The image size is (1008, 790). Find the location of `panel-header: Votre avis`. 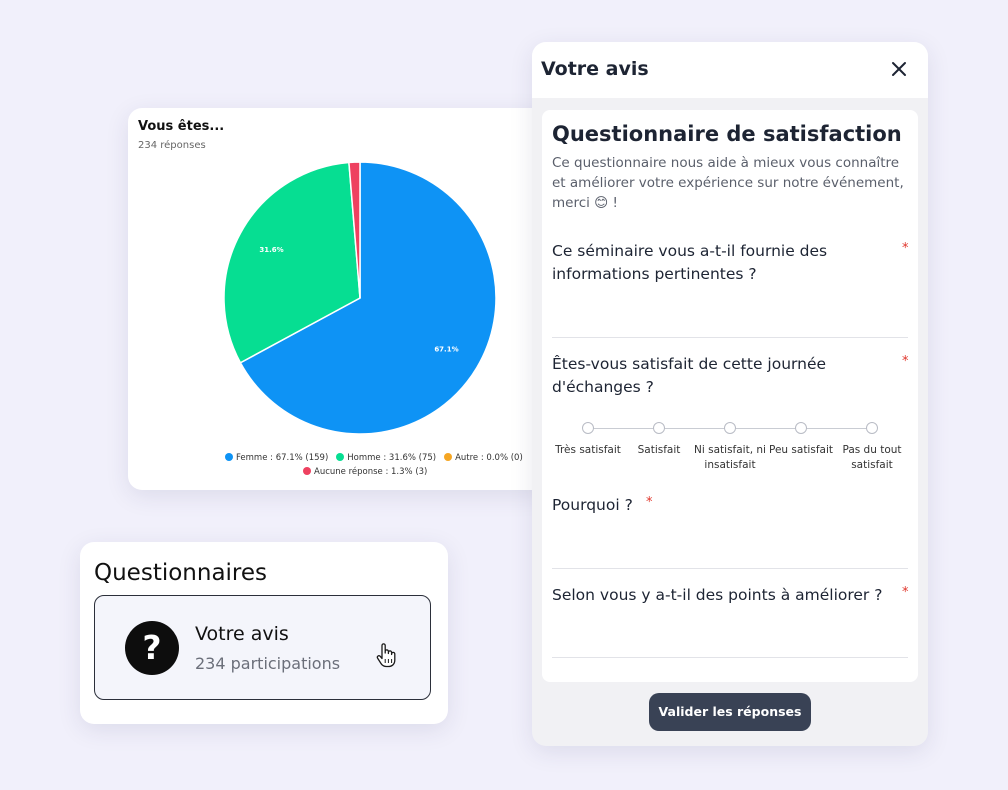

panel-header: Votre avis is located at coordinates (730, 70).